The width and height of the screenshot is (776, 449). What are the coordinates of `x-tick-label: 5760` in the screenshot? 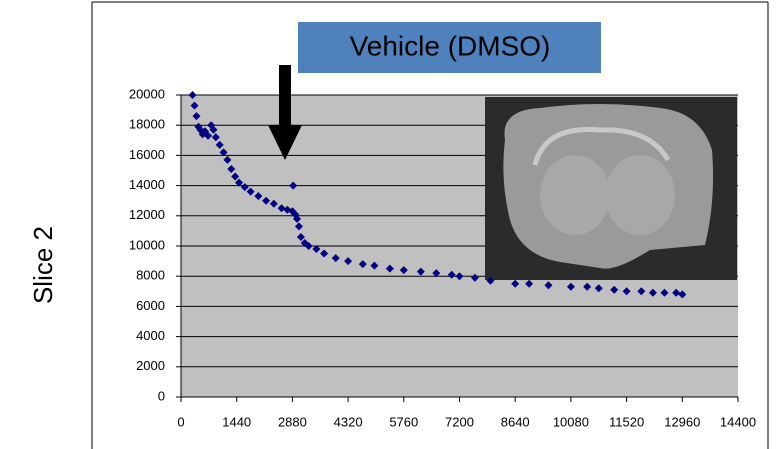 It's located at (403, 421).